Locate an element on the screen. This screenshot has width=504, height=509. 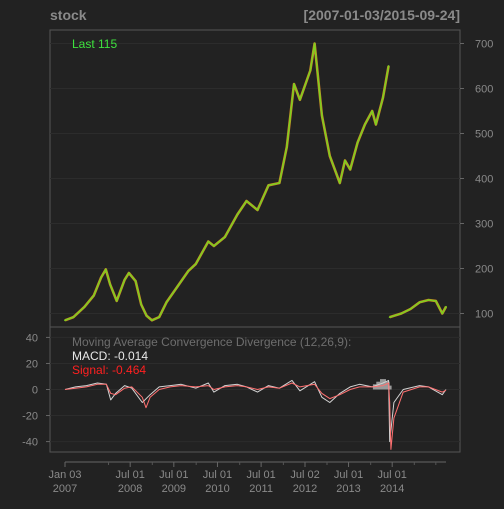
x-tick-label-year: 2012 is located at coordinates (305, 489).